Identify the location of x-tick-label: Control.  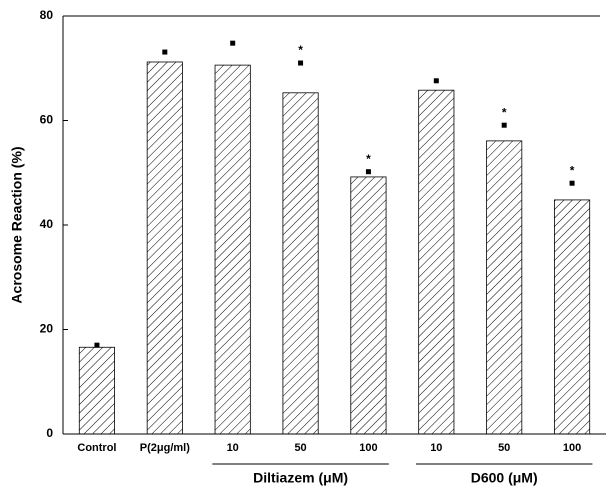
(96, 448).